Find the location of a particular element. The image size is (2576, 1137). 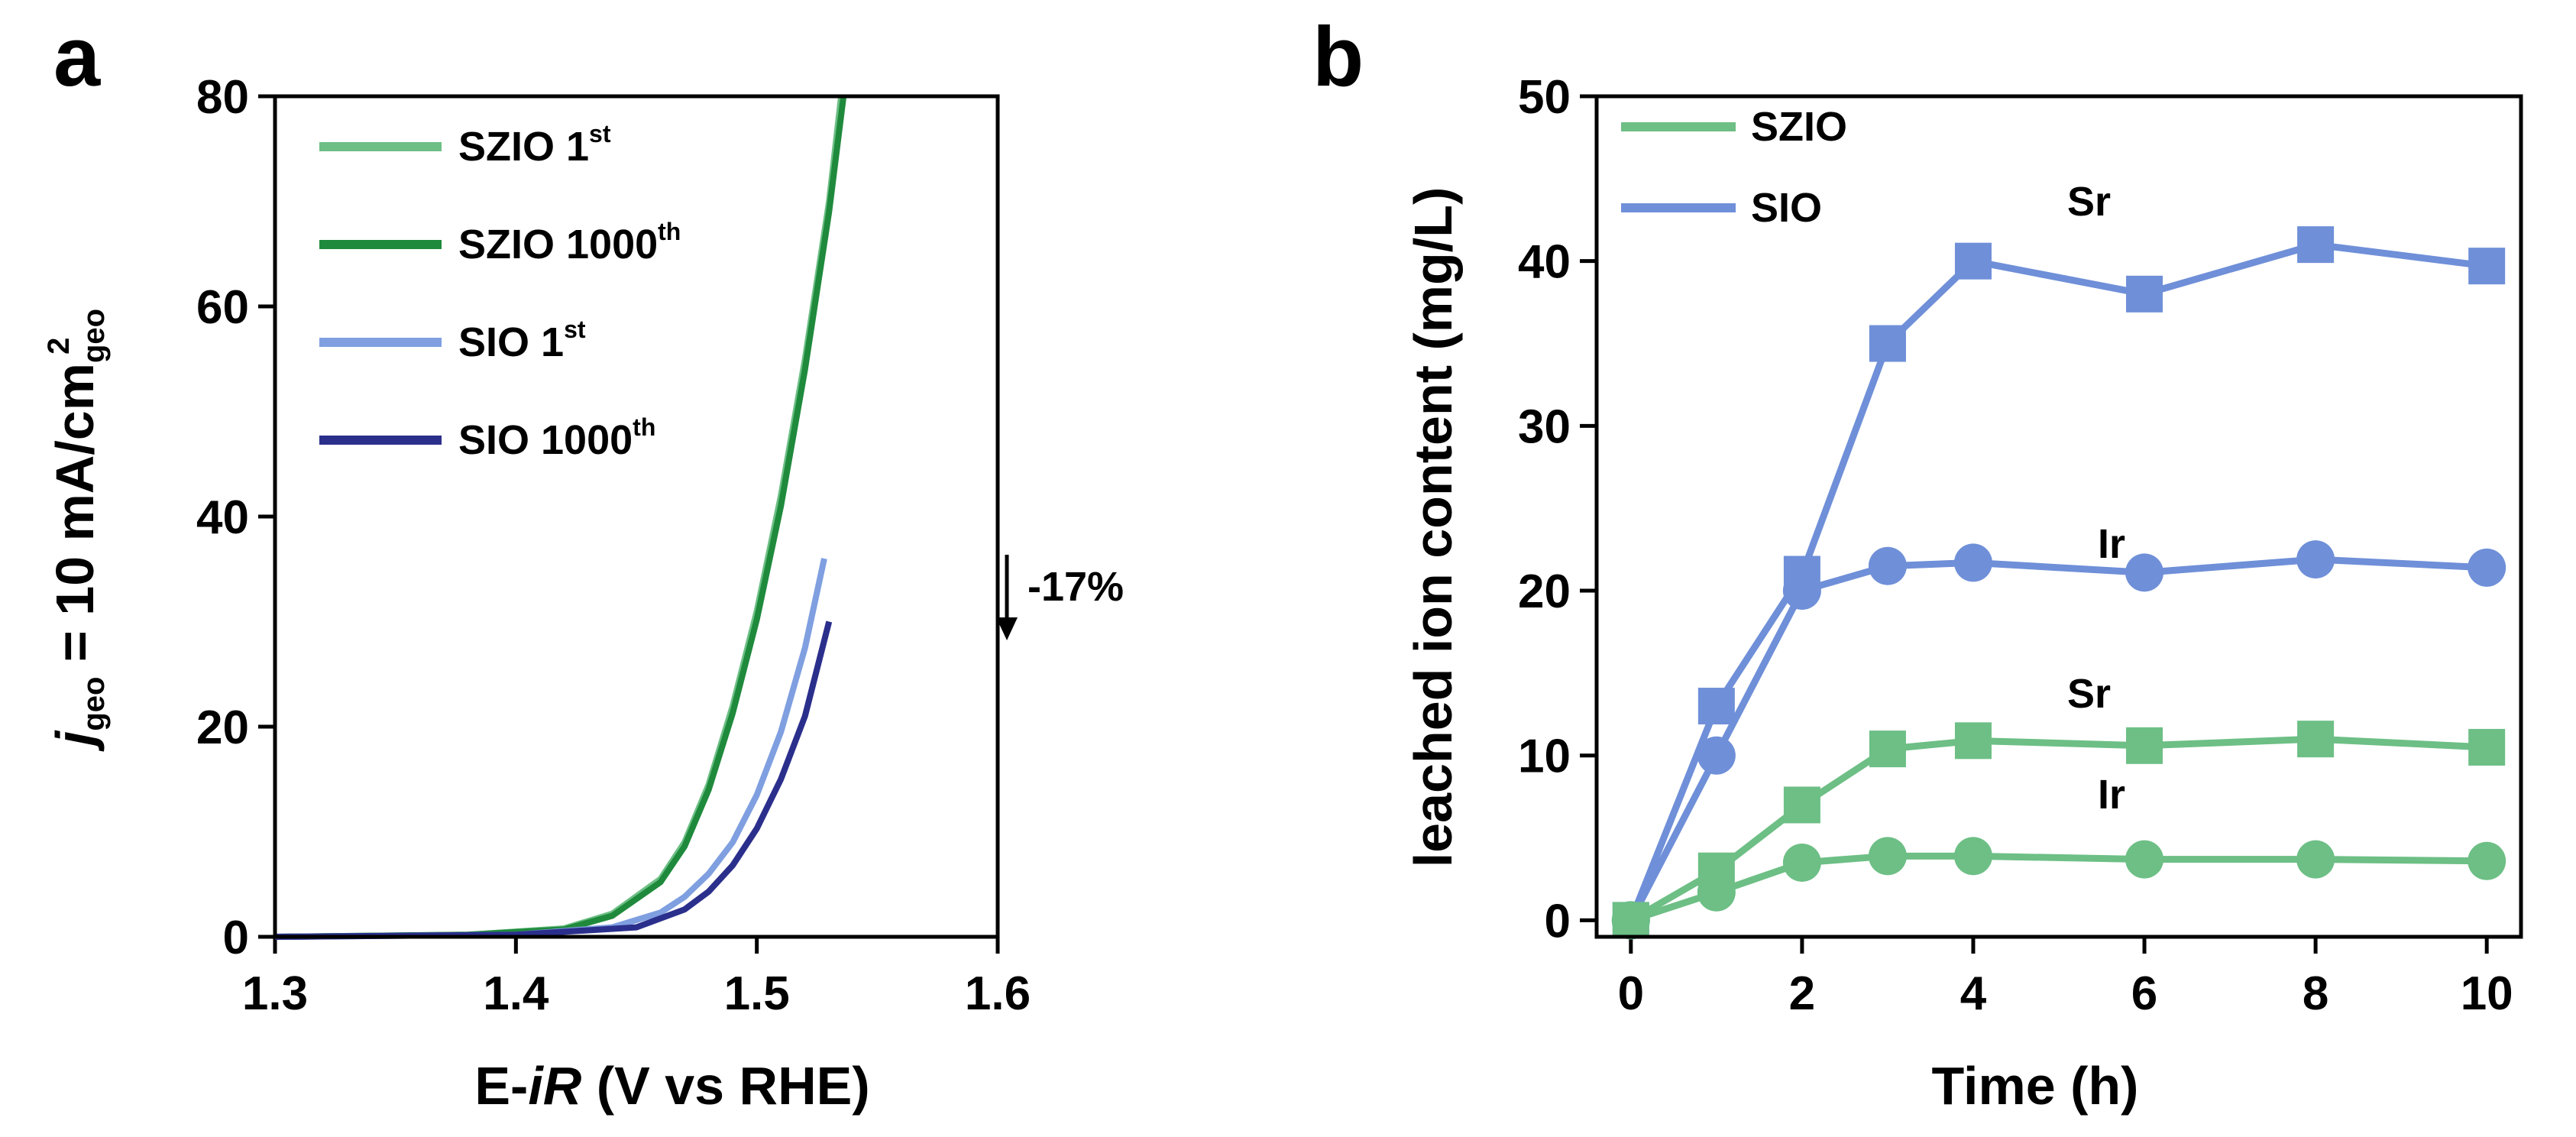

b-legend-label-0: SZIO is located at coordinates (1799, 127).